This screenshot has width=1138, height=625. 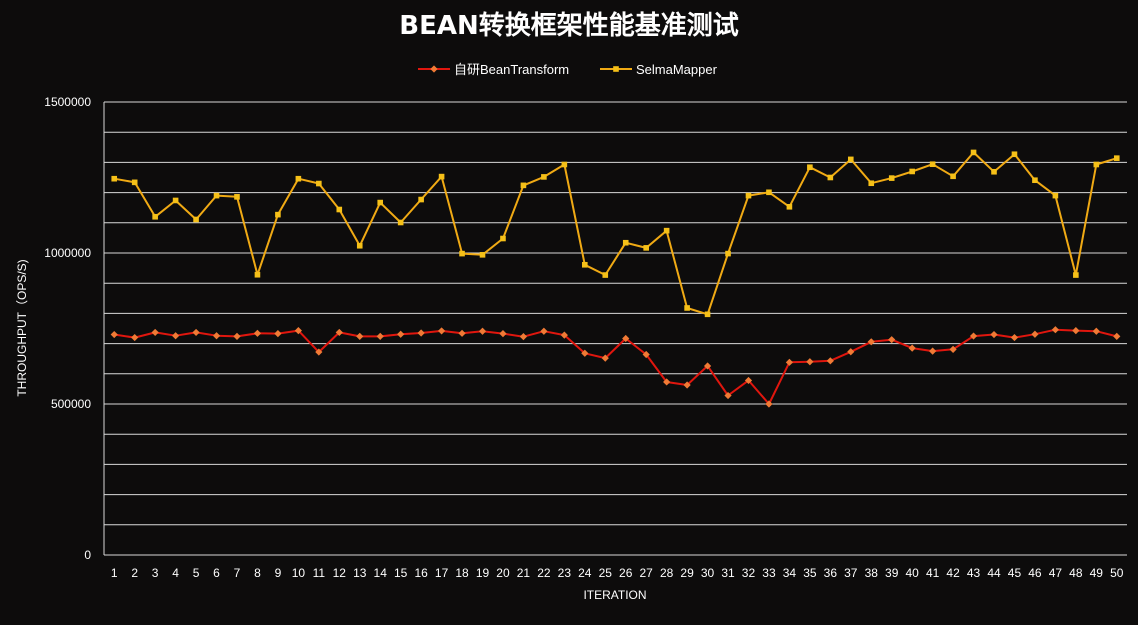 What do you see at coordinates (912, 573) in the screenshot?
I see `x-tick-label: 40` at bounding box center [912, 573].